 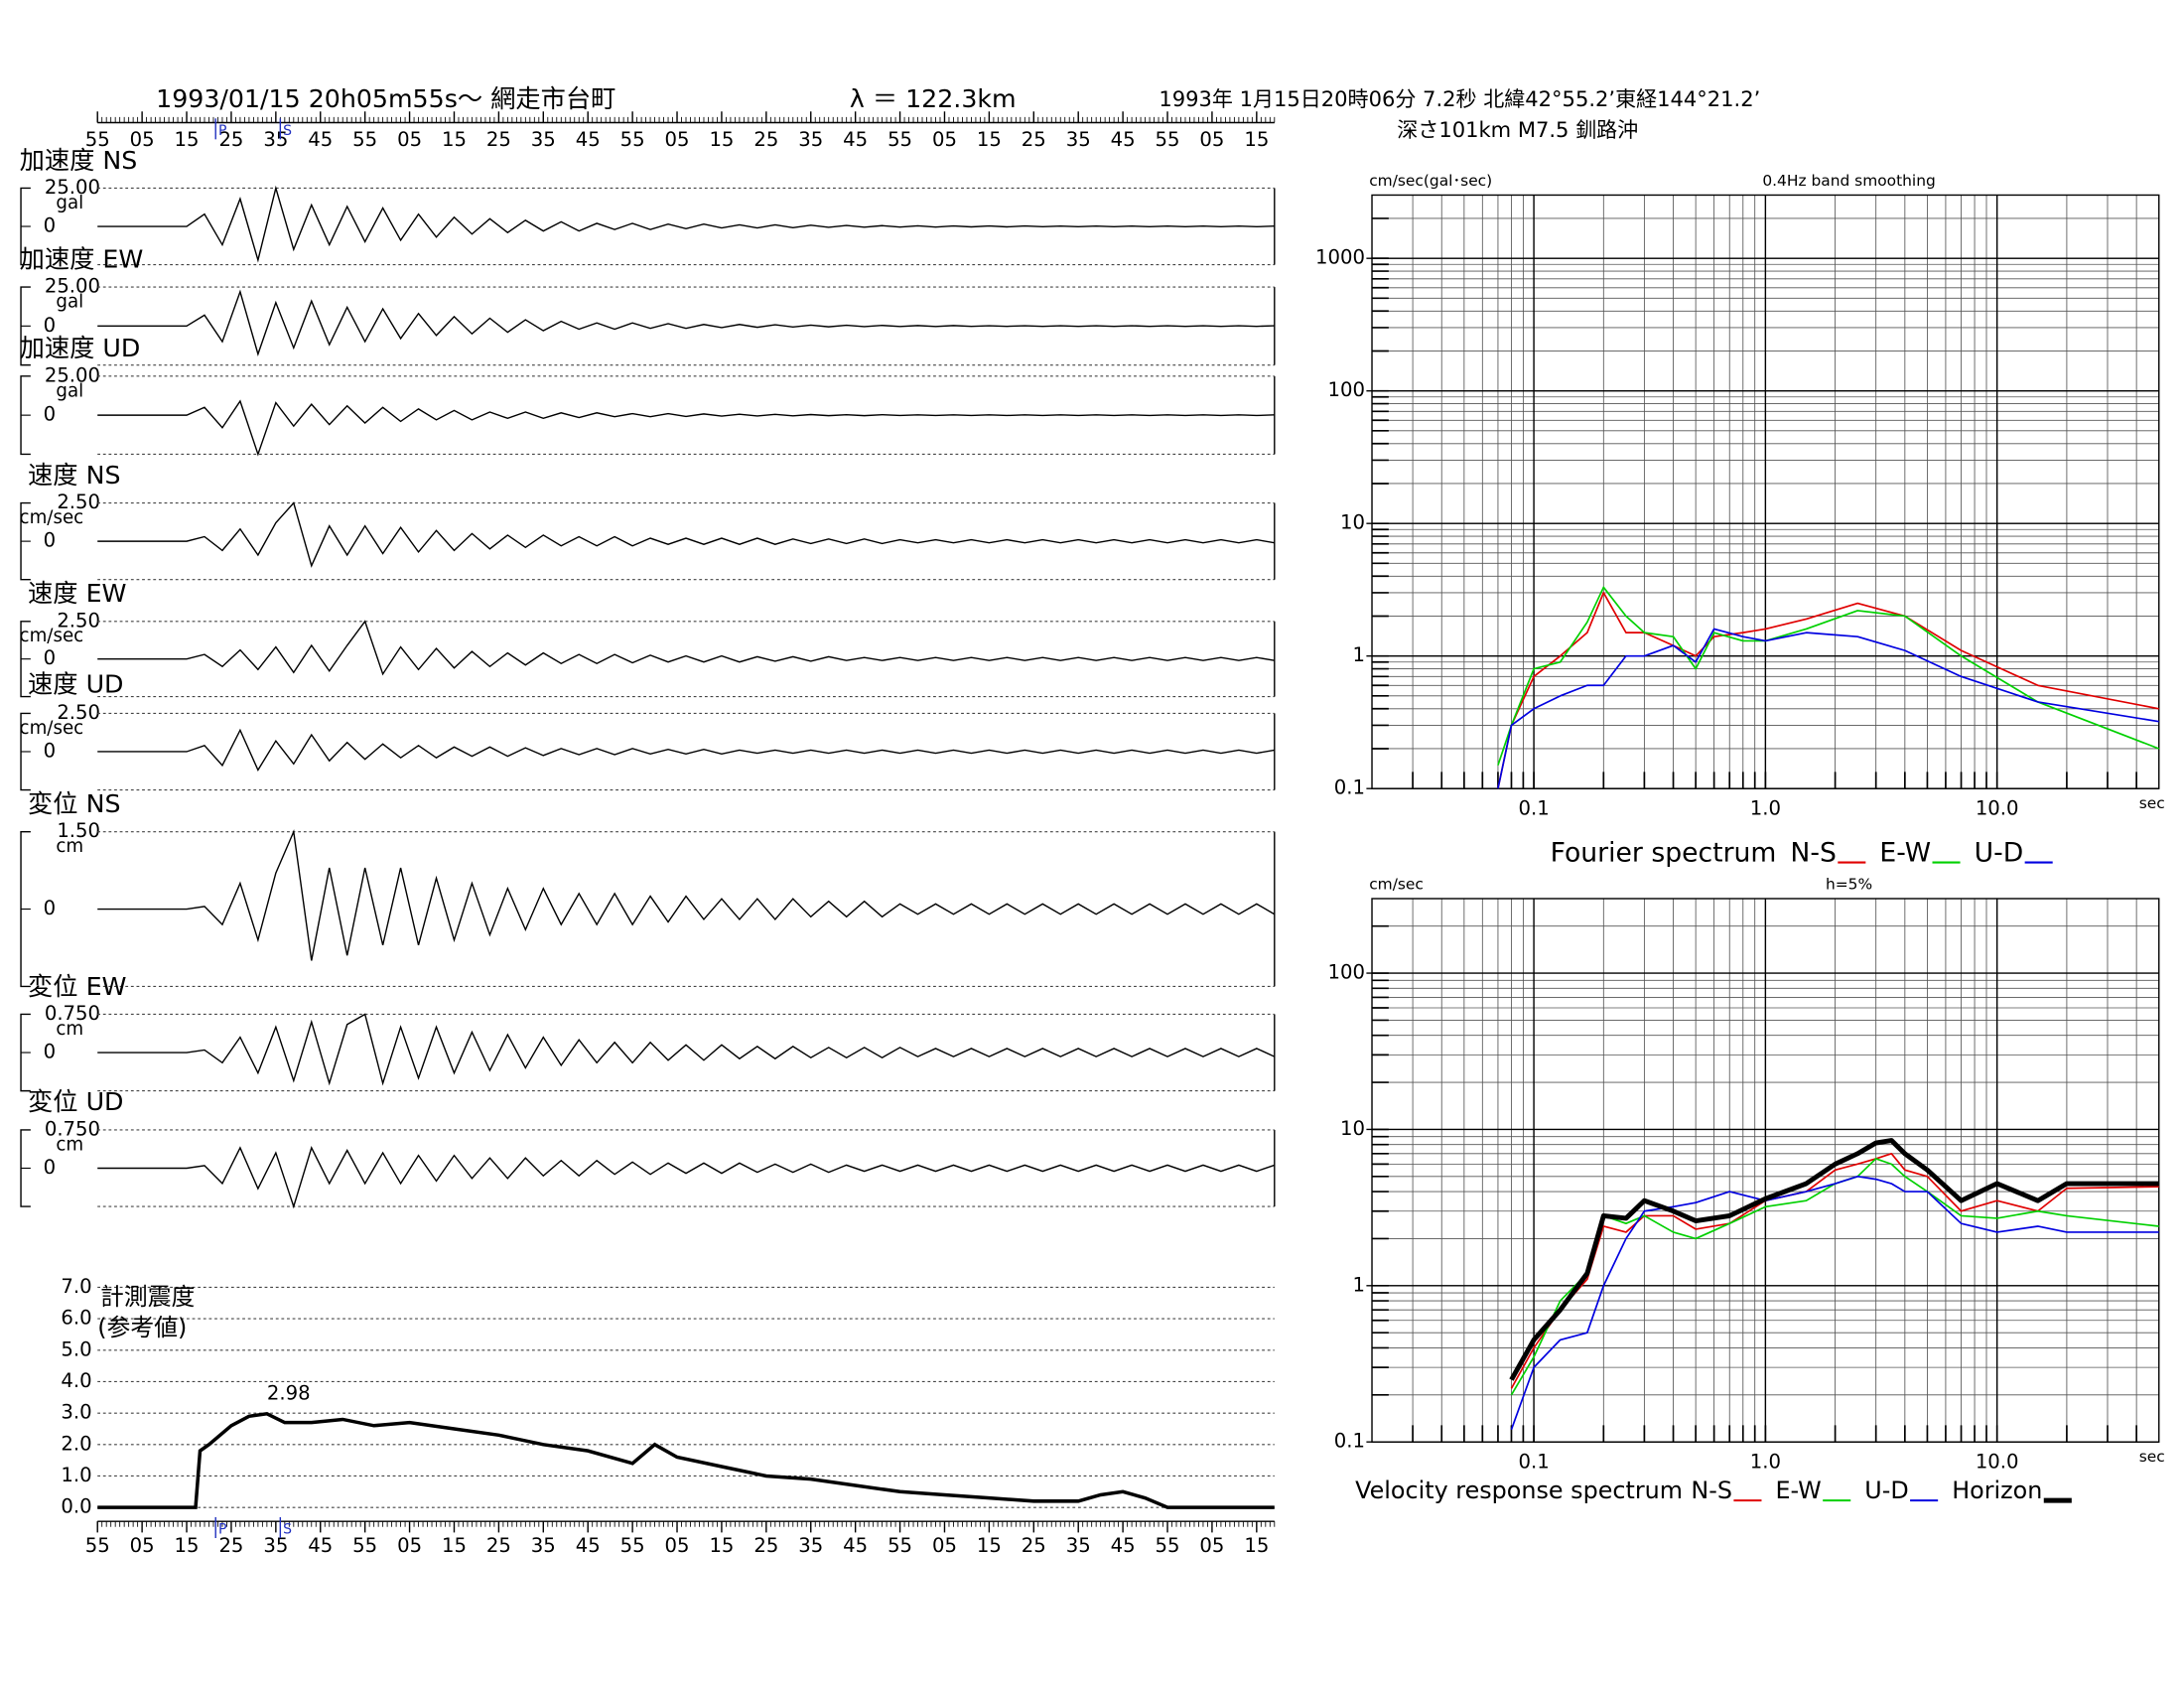 What do you see at coordinates (1517, 129) in the screenshot?
I see `event-info-2: 深さ101km M7.5 釧路沖` at bounding box center [1517, 129].